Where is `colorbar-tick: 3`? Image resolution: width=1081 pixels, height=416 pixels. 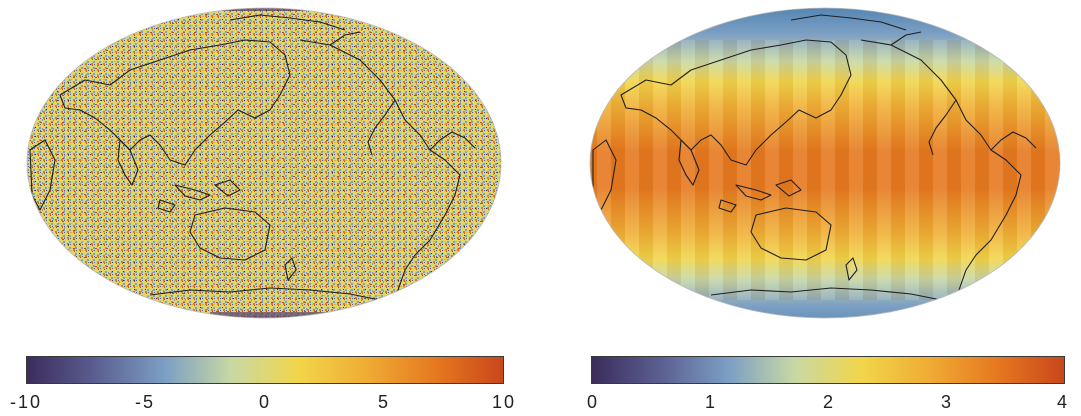
colorbar-tick: 3 is located at coordinates (947, 402).